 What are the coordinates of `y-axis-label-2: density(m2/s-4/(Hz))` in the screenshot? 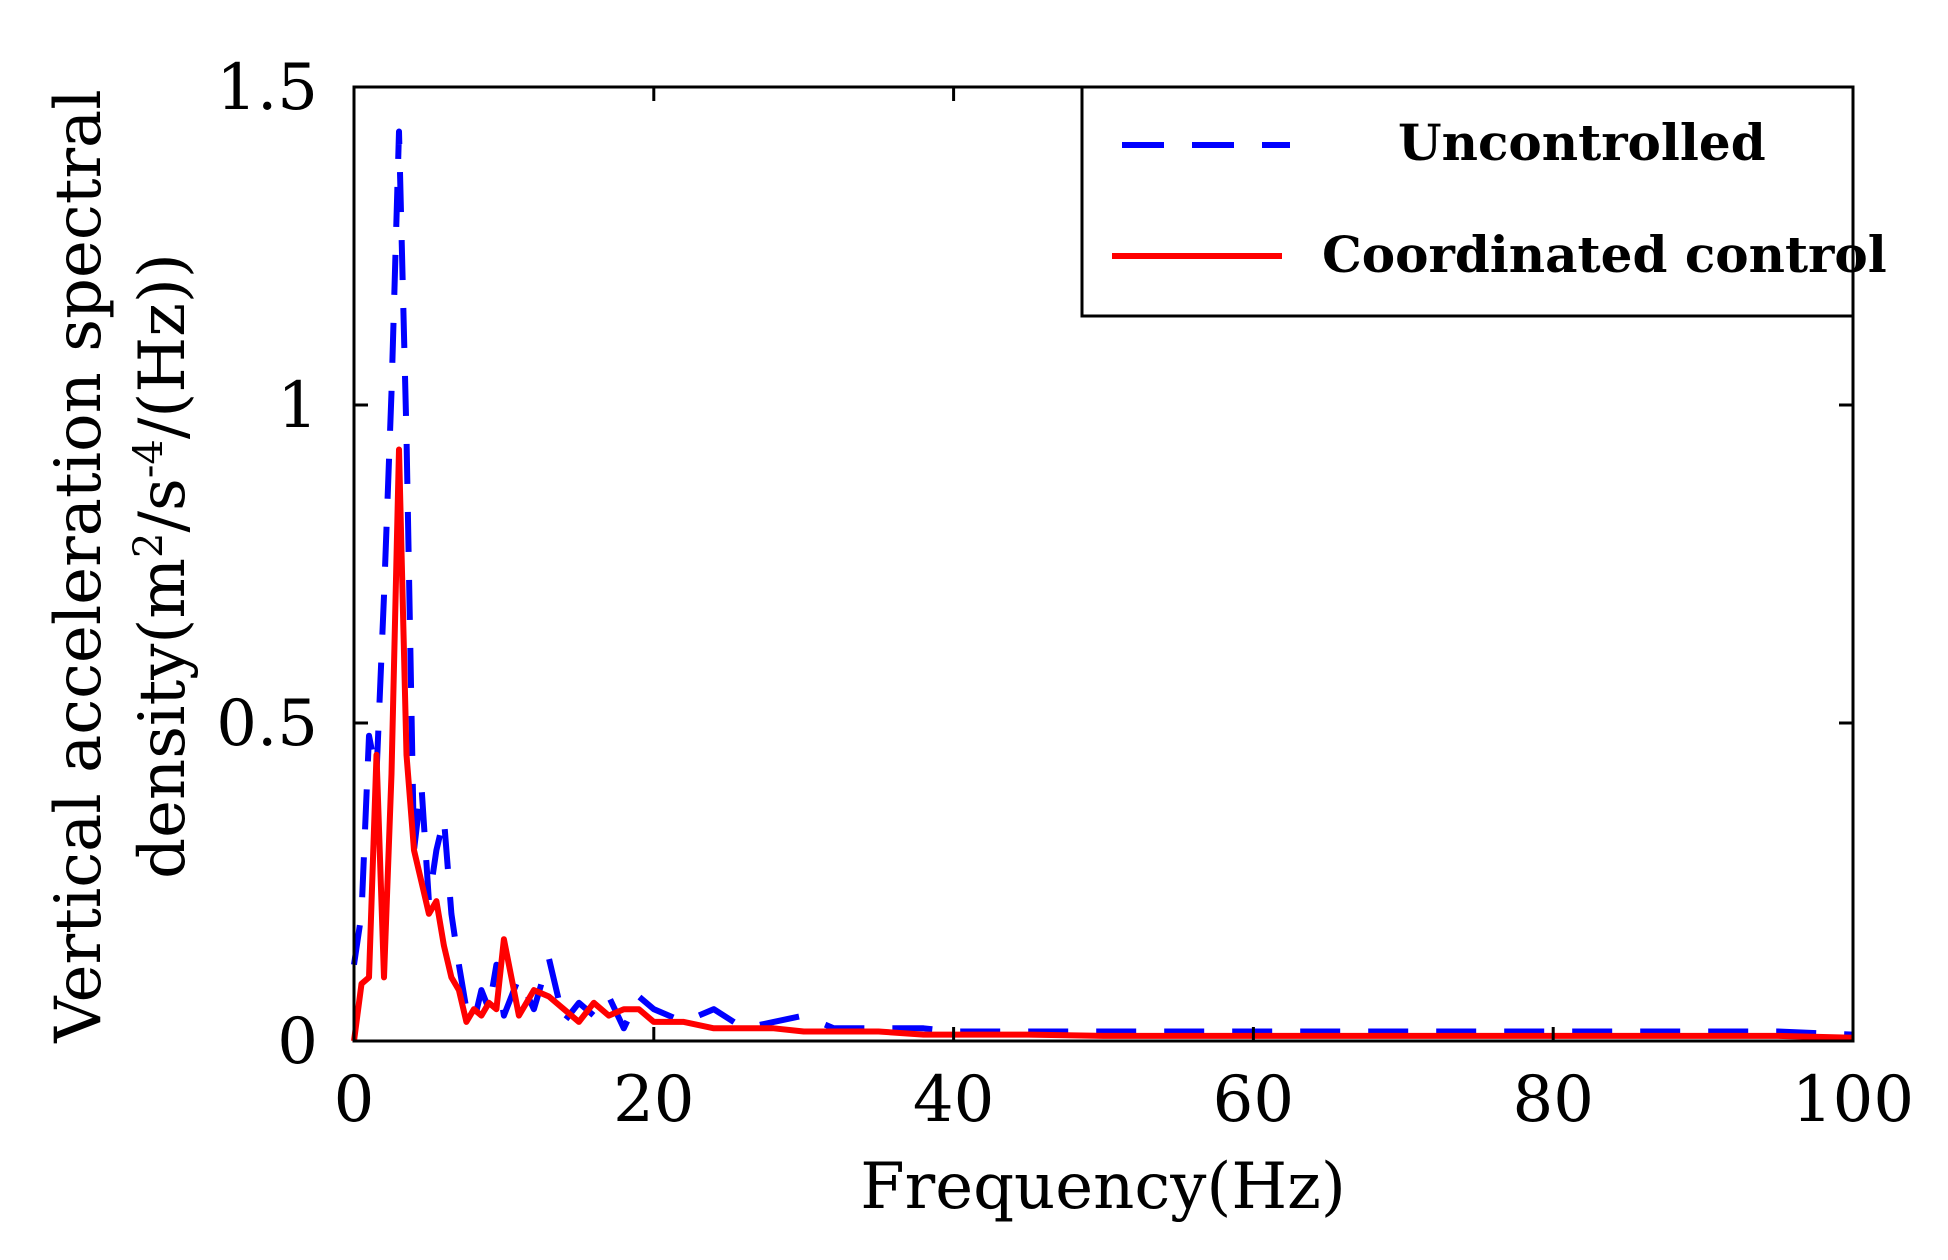 It's located at (163, 566).